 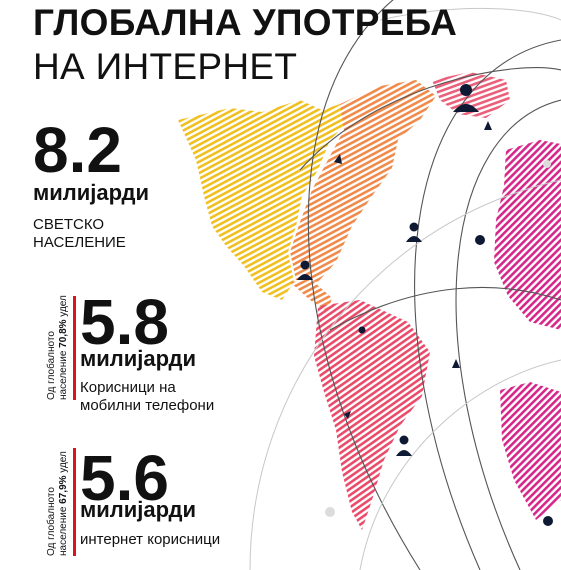 What do you see at coordinates (57, 503) in the screenshot?
I see `stat-share-label: Од глобалното население 67,9% удел` at bounding box center [57, 503].